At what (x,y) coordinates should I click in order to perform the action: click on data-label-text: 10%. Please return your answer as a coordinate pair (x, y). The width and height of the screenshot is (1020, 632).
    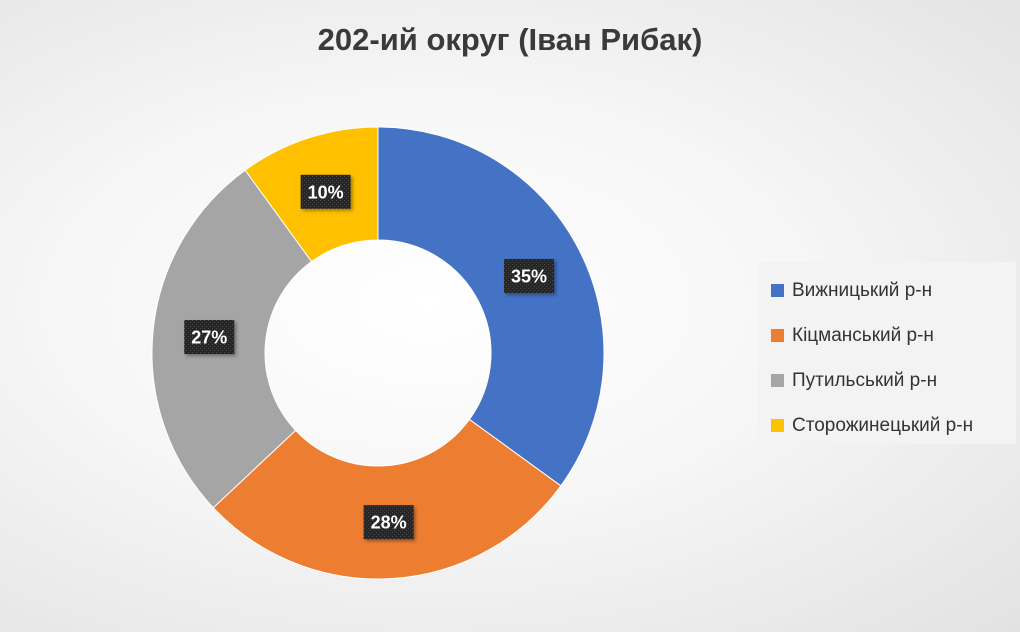
    Looking at the image, I should click on (326, 192).